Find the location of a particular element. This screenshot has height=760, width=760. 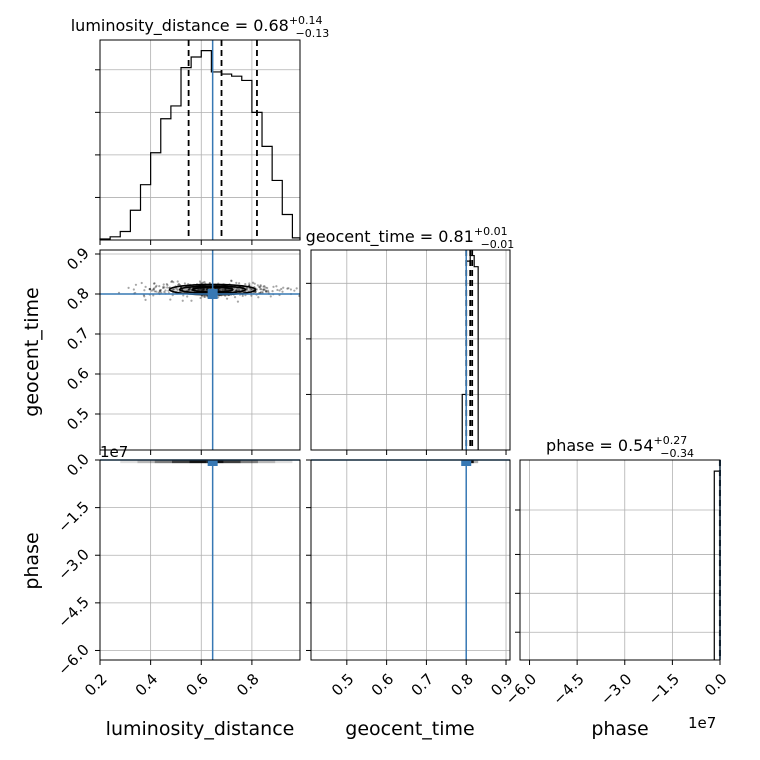

x-tick-label: −4.5 is located at coordinates (568, 689).